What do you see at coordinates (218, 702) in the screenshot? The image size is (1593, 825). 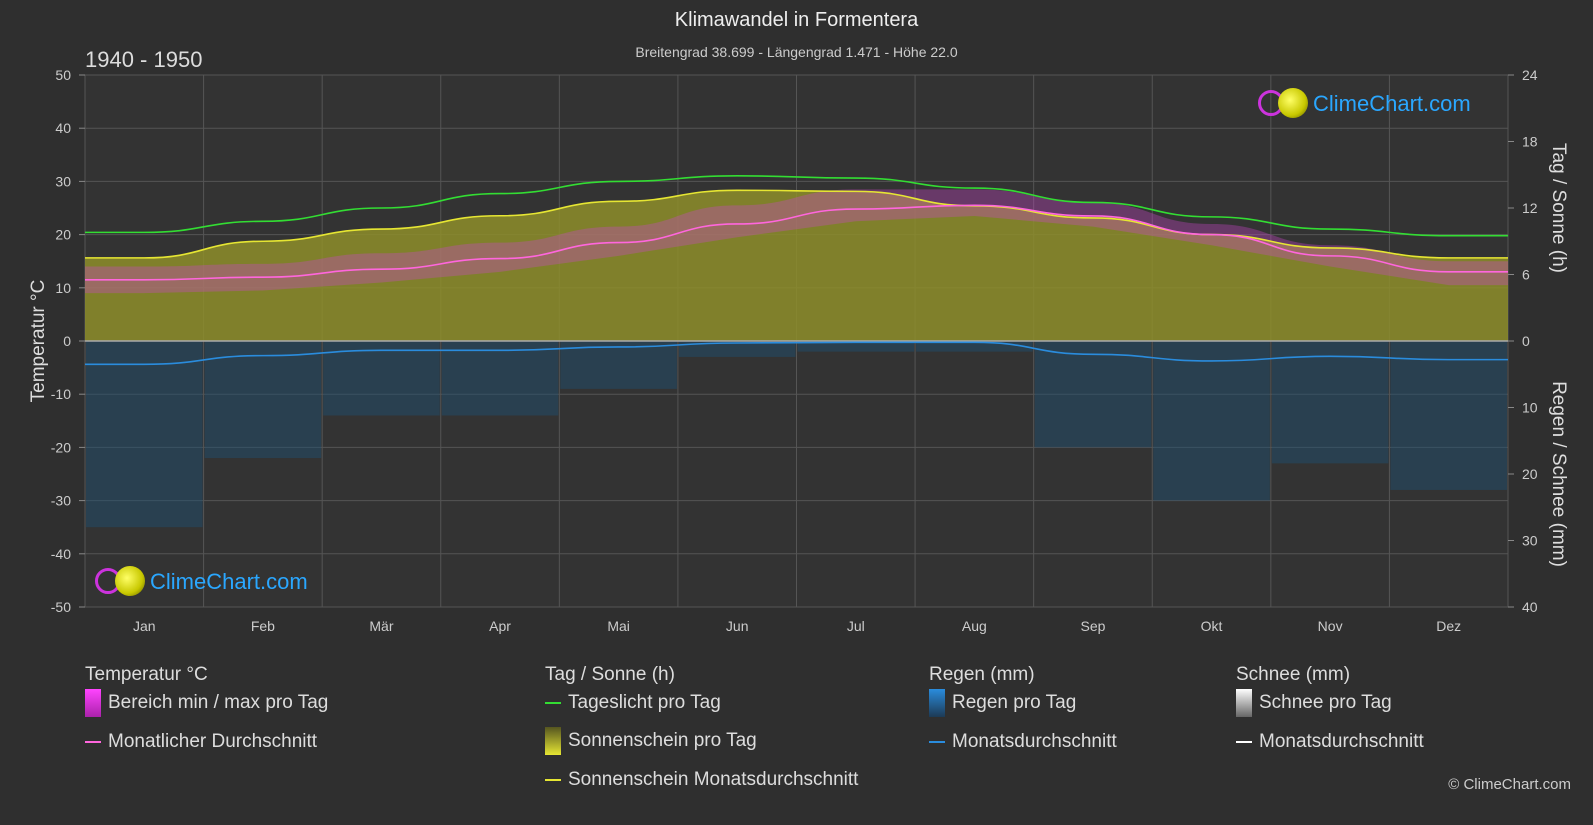 I see `legend-temp-range-label: Bereich min / max pro Tag` at bounding box center [218, 702].